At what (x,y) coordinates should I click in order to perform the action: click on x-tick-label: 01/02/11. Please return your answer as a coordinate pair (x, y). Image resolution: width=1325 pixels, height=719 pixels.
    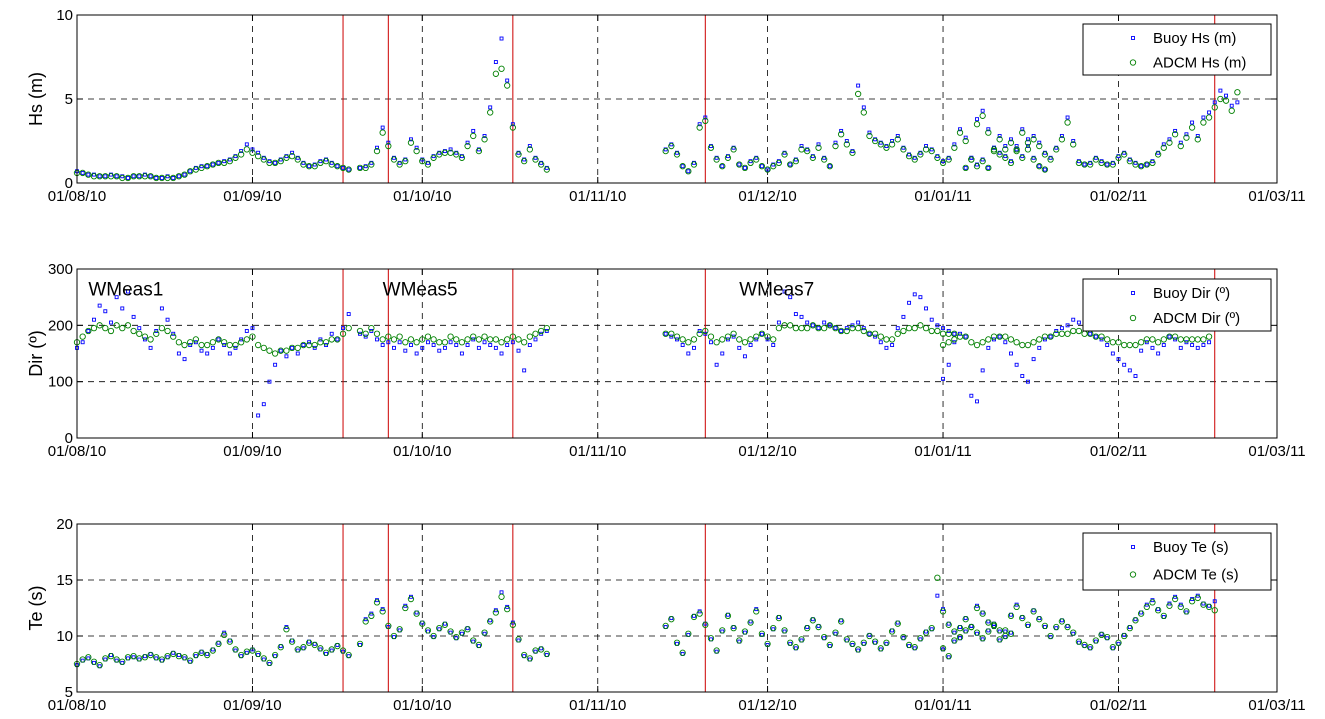
    Looking at the image, I should click on (1118, 451).